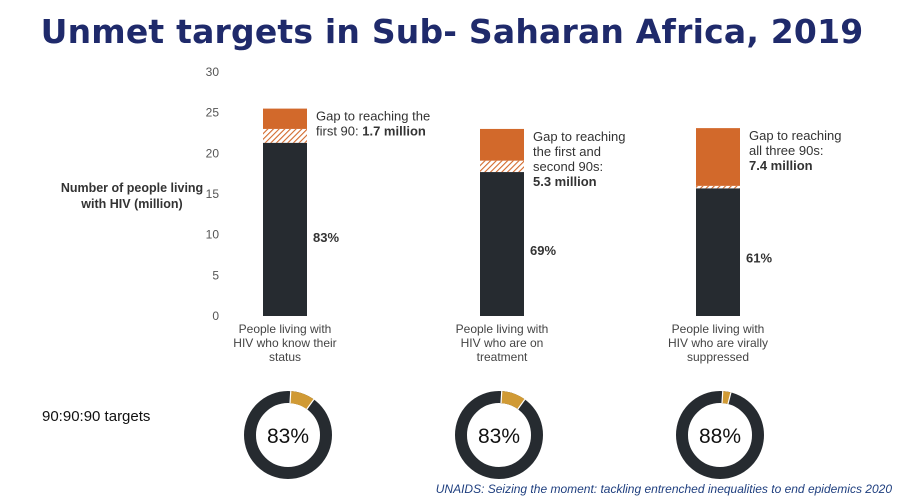 Image resolution: width=904 pixels, height=504 pixels. I want to click on gap-annotation-line: all three 90s:, so click(786, 150).